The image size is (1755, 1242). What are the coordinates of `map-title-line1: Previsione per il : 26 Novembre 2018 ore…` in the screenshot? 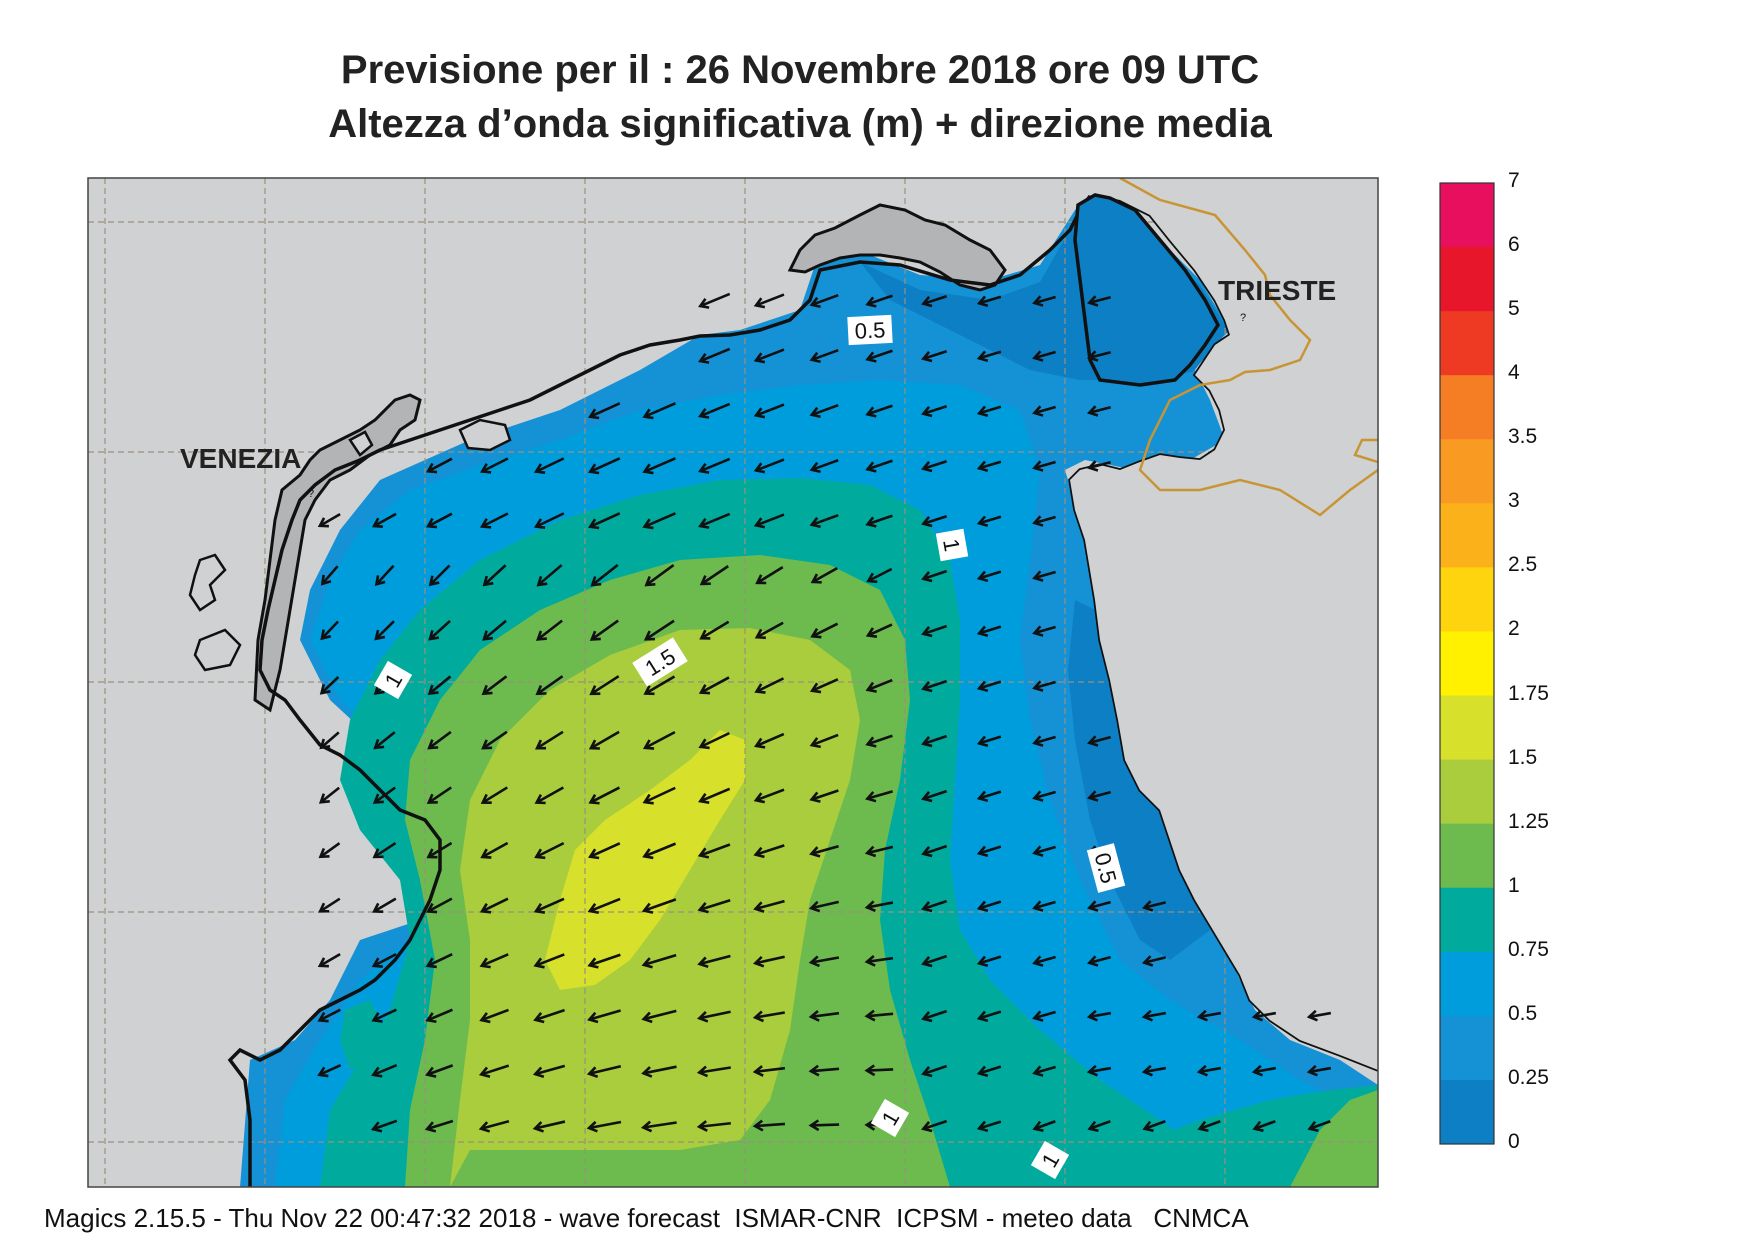 It's located at (800, 70).